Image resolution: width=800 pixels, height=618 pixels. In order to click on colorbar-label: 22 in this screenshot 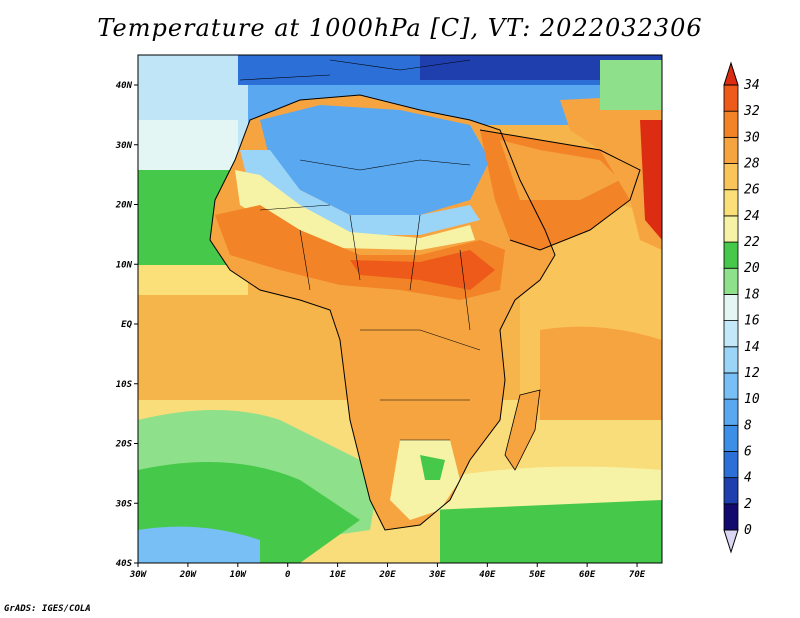, I will do `click(752, 242)`.